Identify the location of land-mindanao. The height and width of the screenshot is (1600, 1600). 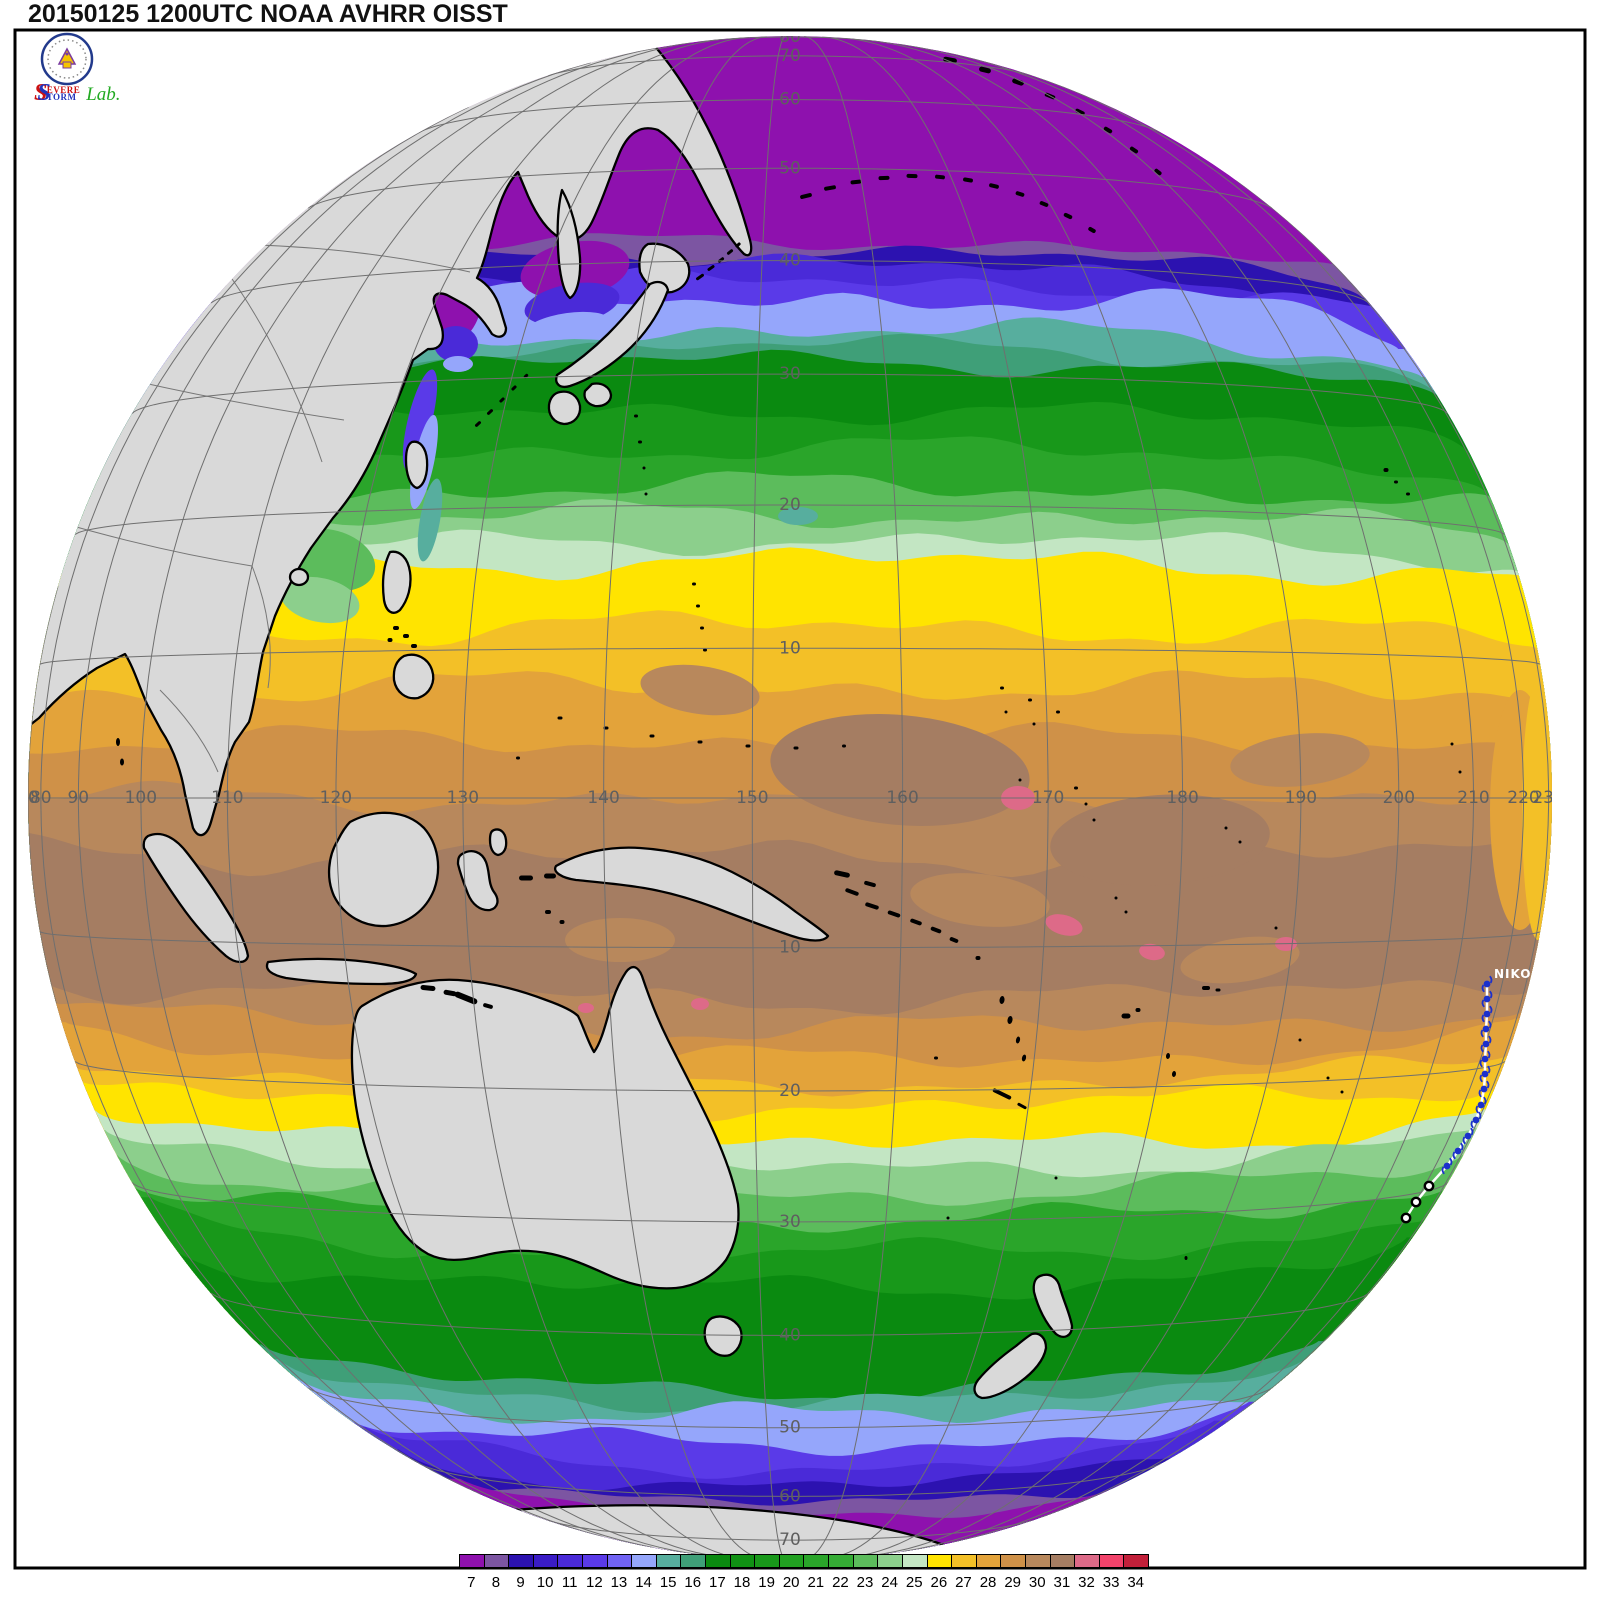
(413, 676).